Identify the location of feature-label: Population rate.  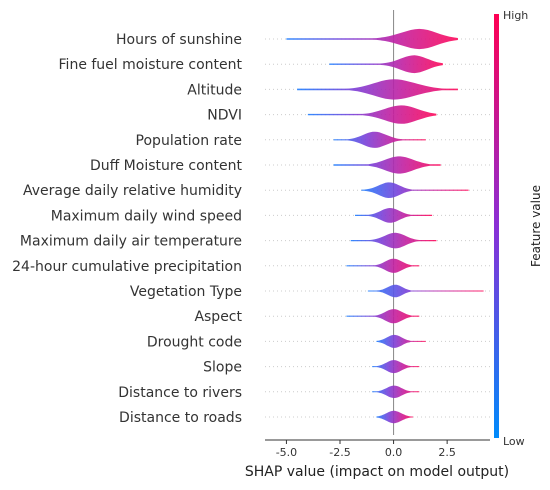
(189, 141).